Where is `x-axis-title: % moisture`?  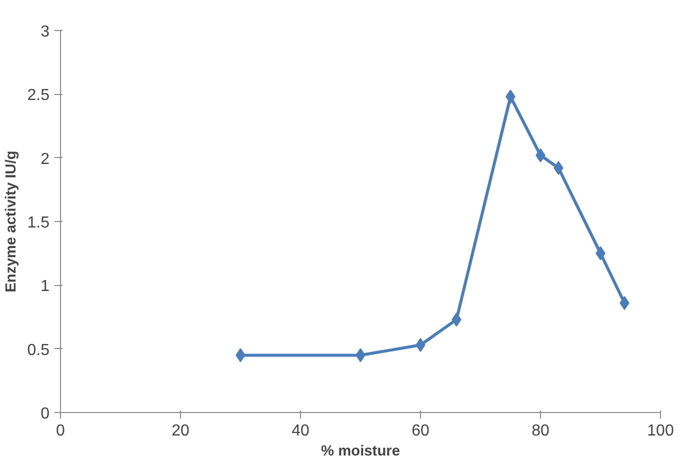 x-axis-title: % moisture is located at coordinates (360, 452).